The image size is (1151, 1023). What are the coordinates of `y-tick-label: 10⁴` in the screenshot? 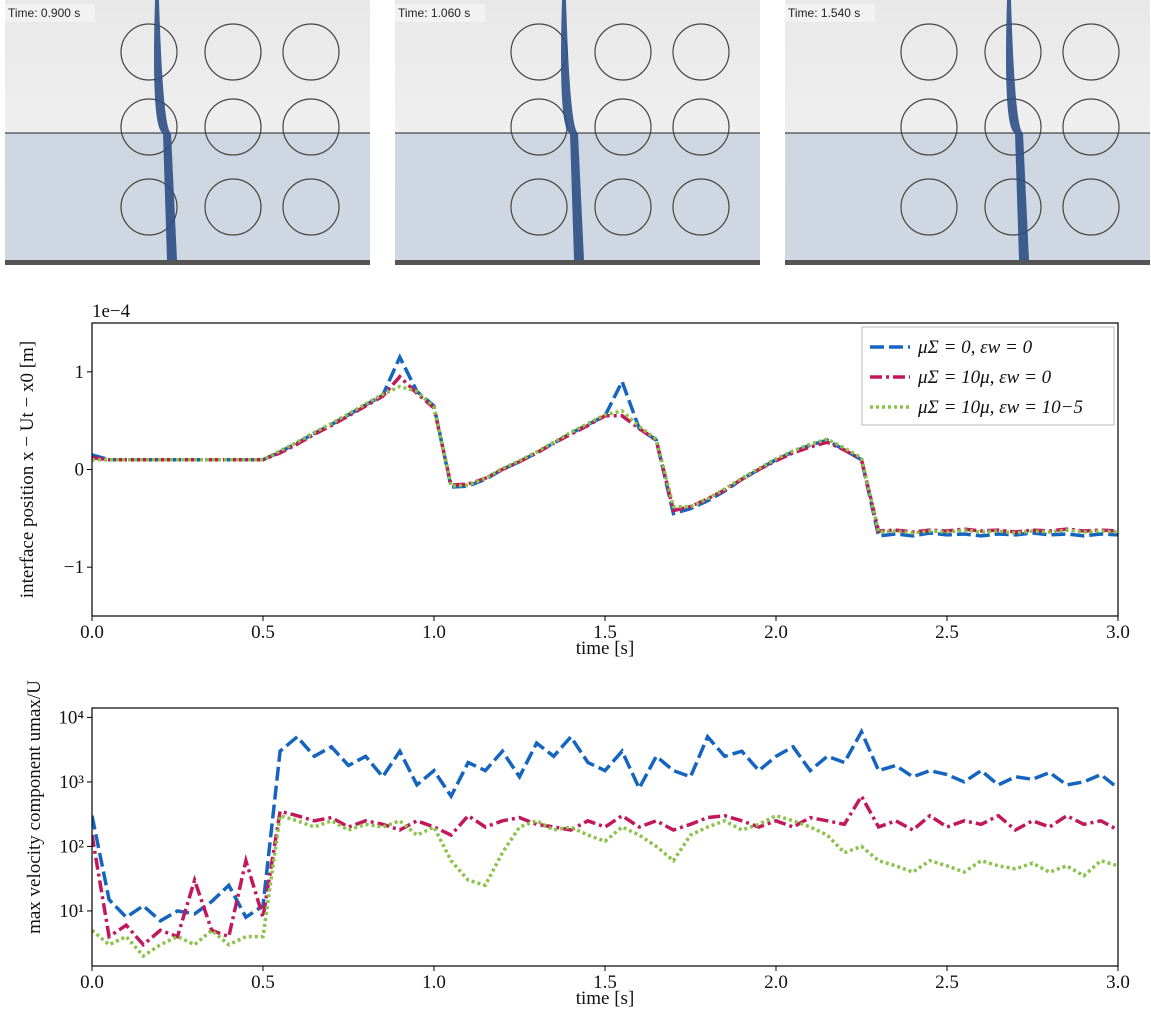 It's located at (71, 717).